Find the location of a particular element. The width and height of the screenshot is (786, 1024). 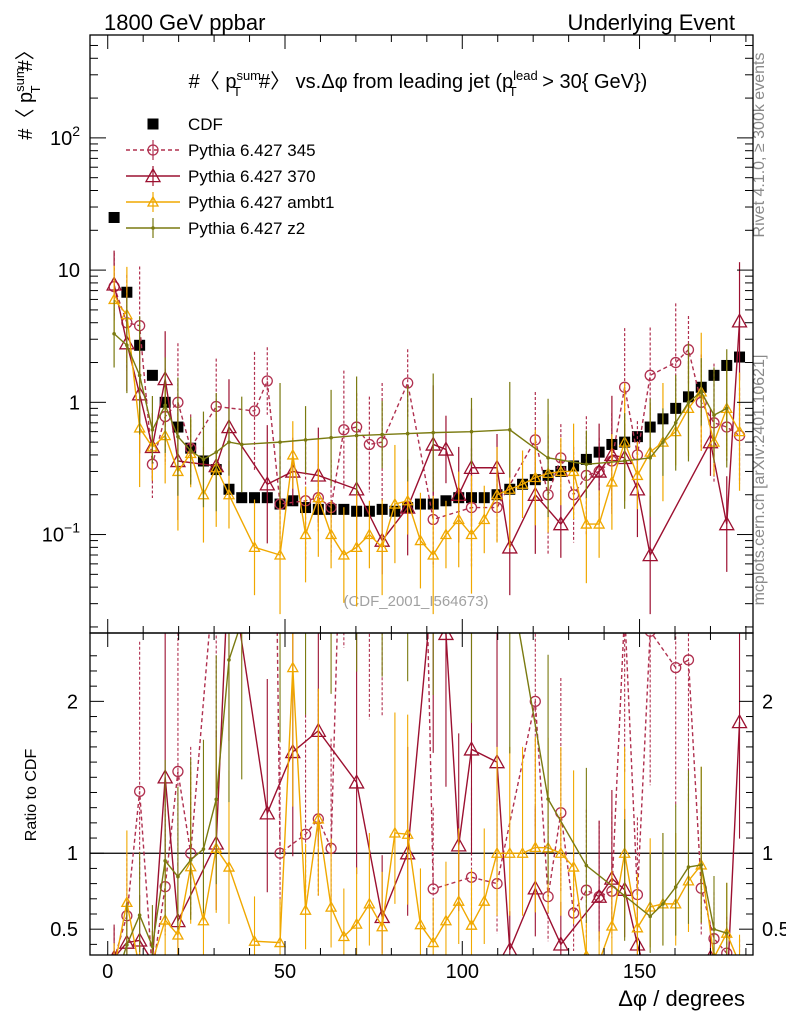

legend-label: Pythia 6.427 345 is located at coordinates (252, 150).